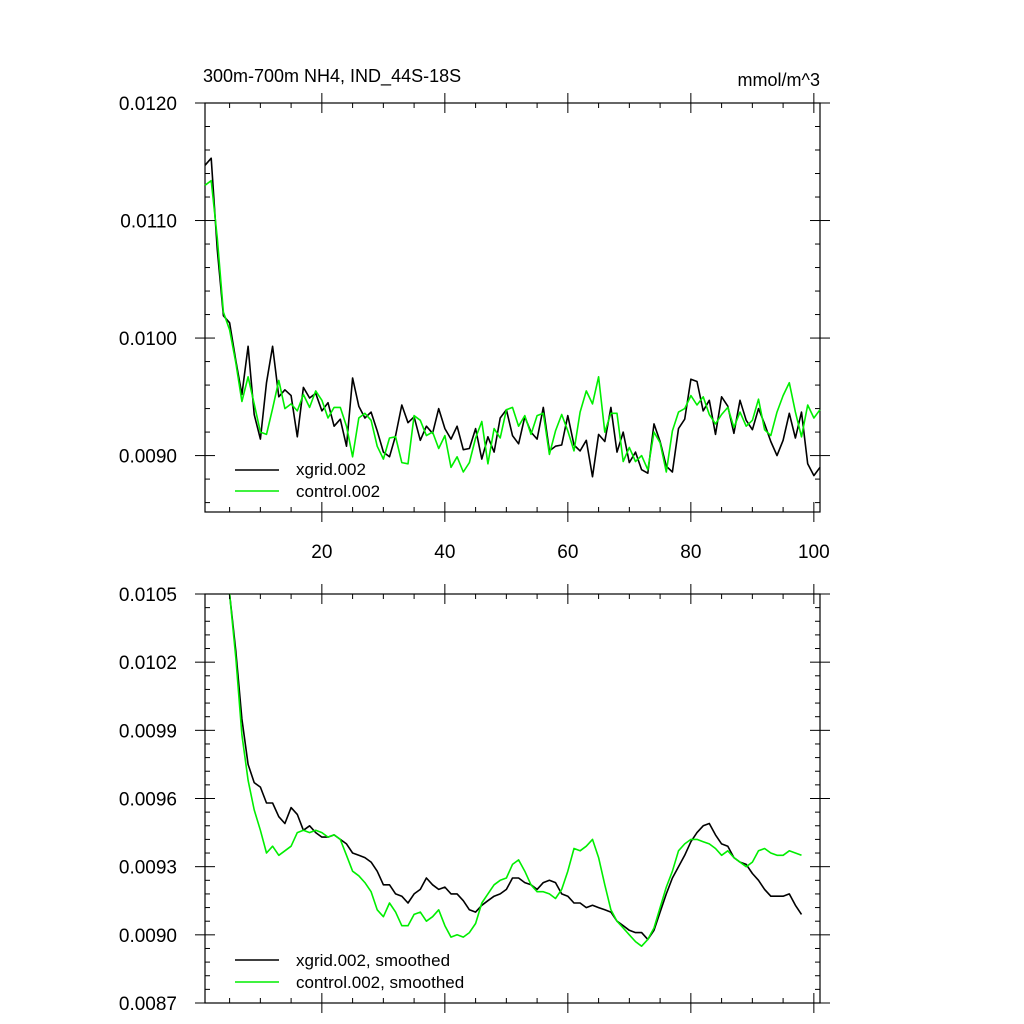  Describe the element at coordinates (148, 868) in the screenshot. I see `bottom-y-tick-label: 0.0093` at that location.